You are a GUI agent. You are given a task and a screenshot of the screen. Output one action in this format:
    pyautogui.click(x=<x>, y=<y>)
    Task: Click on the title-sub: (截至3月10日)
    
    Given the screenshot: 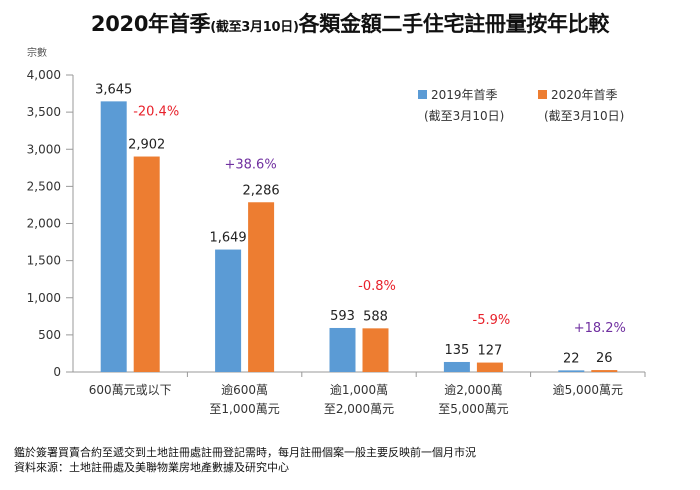 What is the action you would take?
    pyautogui.click(x=254, y=27)
    